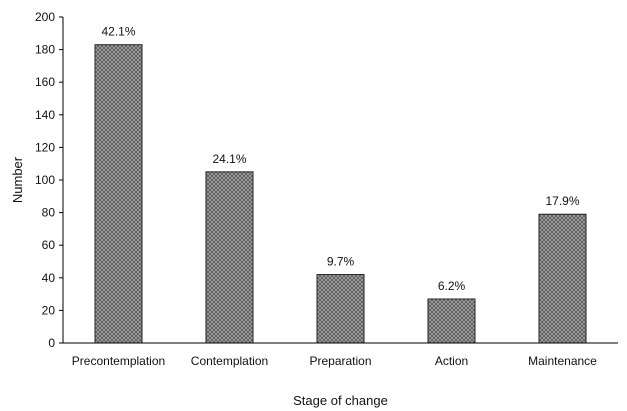  Describe the element at coordinates (45, 17) in the screenshot. I see `y-tick-label: 200` at that location.